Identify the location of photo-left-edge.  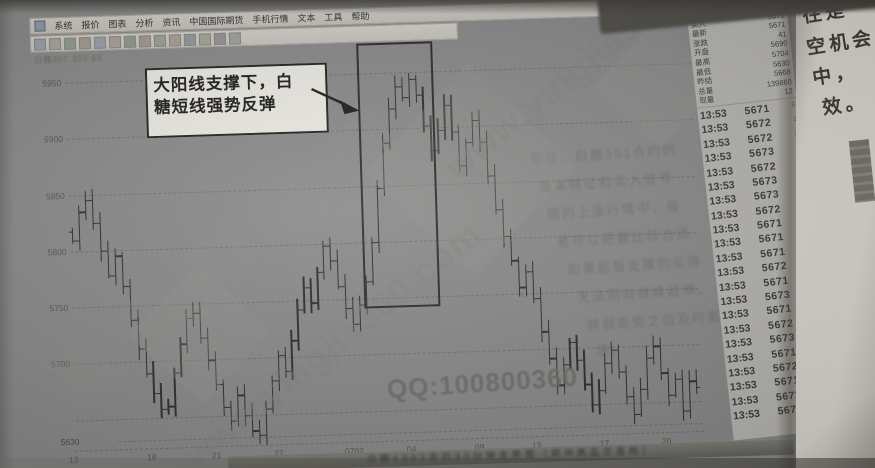
(7, 234).